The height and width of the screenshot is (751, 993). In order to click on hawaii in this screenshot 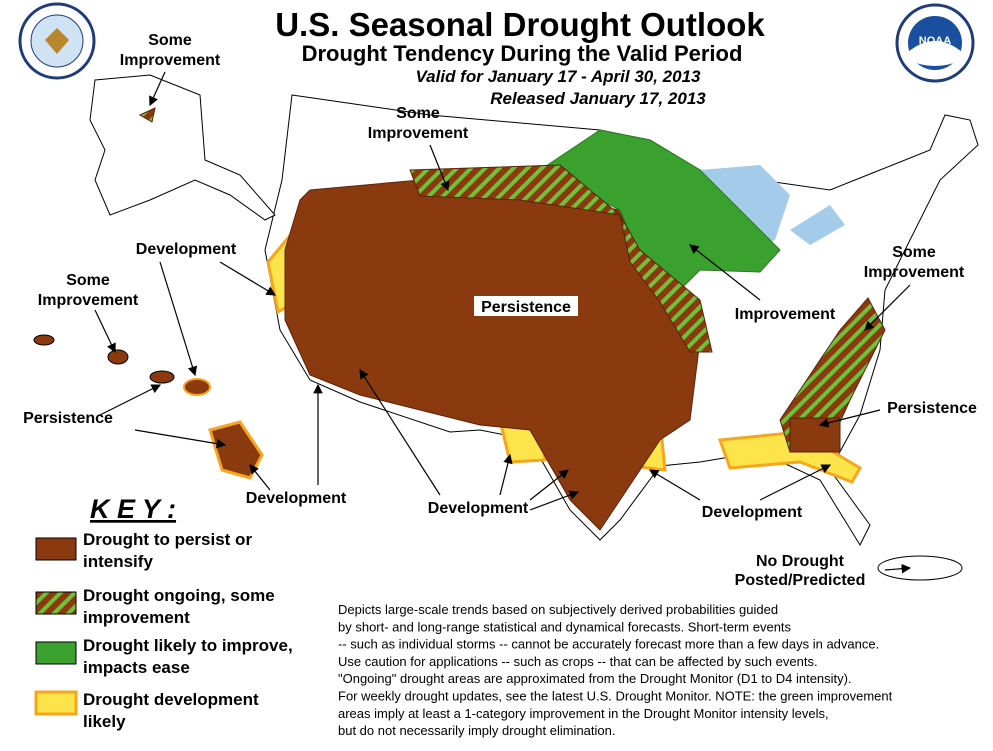, I will do `click(148, 407)`.